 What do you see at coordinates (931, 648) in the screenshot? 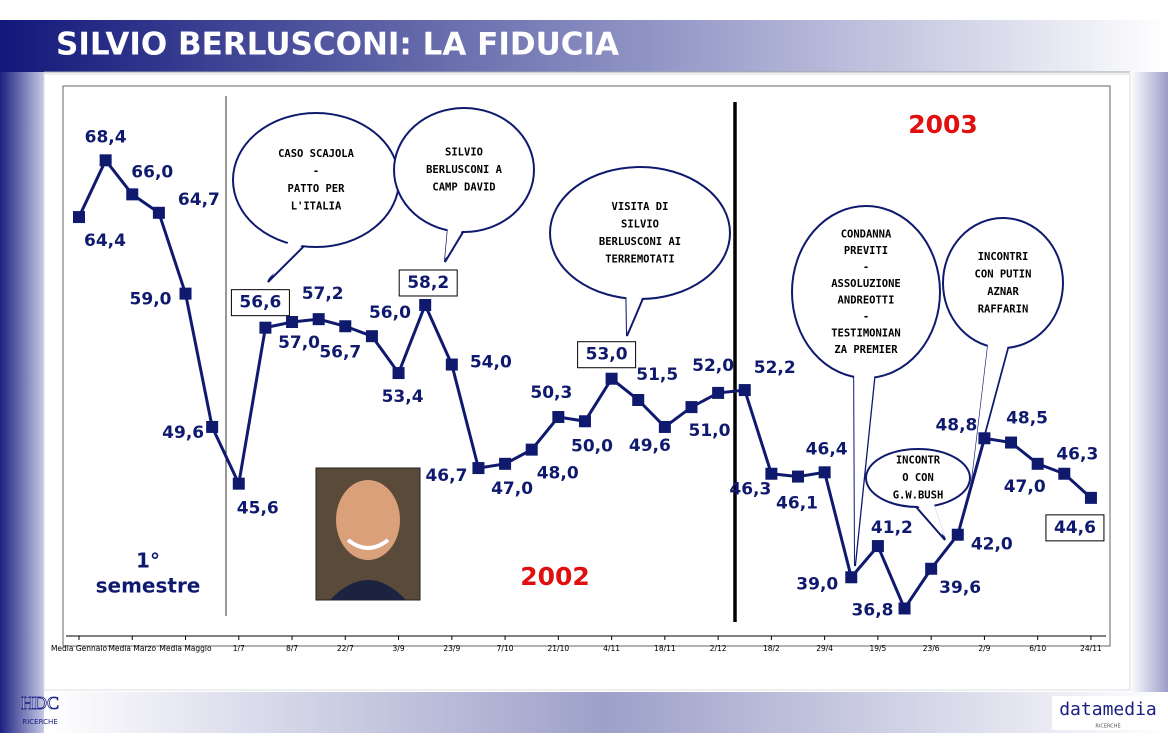
I see `x-tick-label: 23/6` at bounding box center [931, 648].